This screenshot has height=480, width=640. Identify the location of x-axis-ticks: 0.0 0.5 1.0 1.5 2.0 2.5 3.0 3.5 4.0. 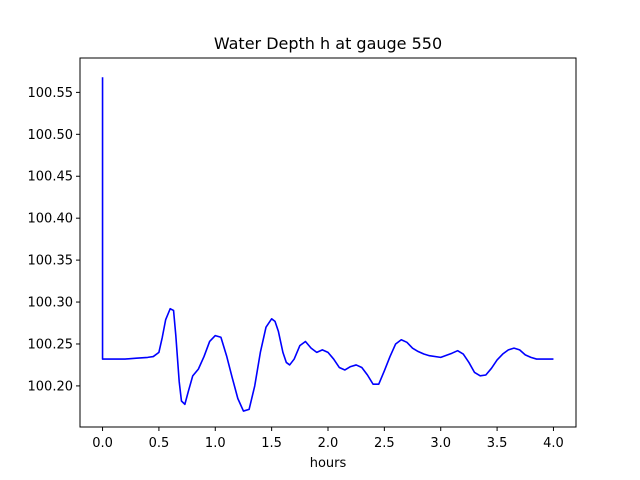
(328, 439).